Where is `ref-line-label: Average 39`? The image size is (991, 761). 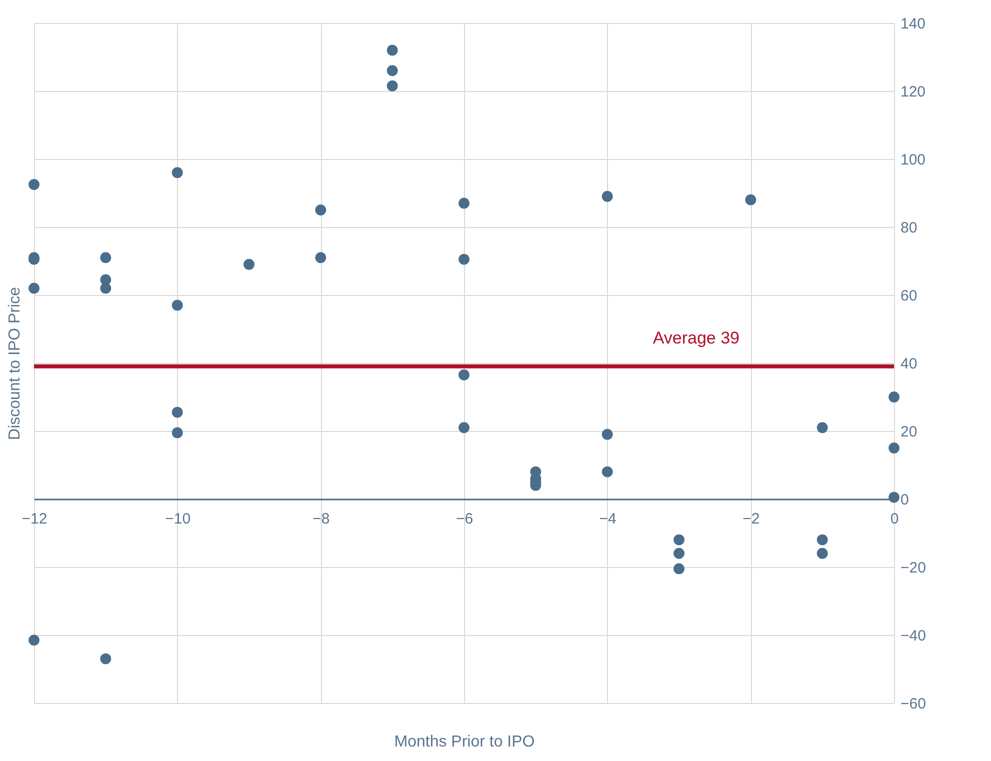
ref-line-label: Average 39 is located at coordinates (696, 338).